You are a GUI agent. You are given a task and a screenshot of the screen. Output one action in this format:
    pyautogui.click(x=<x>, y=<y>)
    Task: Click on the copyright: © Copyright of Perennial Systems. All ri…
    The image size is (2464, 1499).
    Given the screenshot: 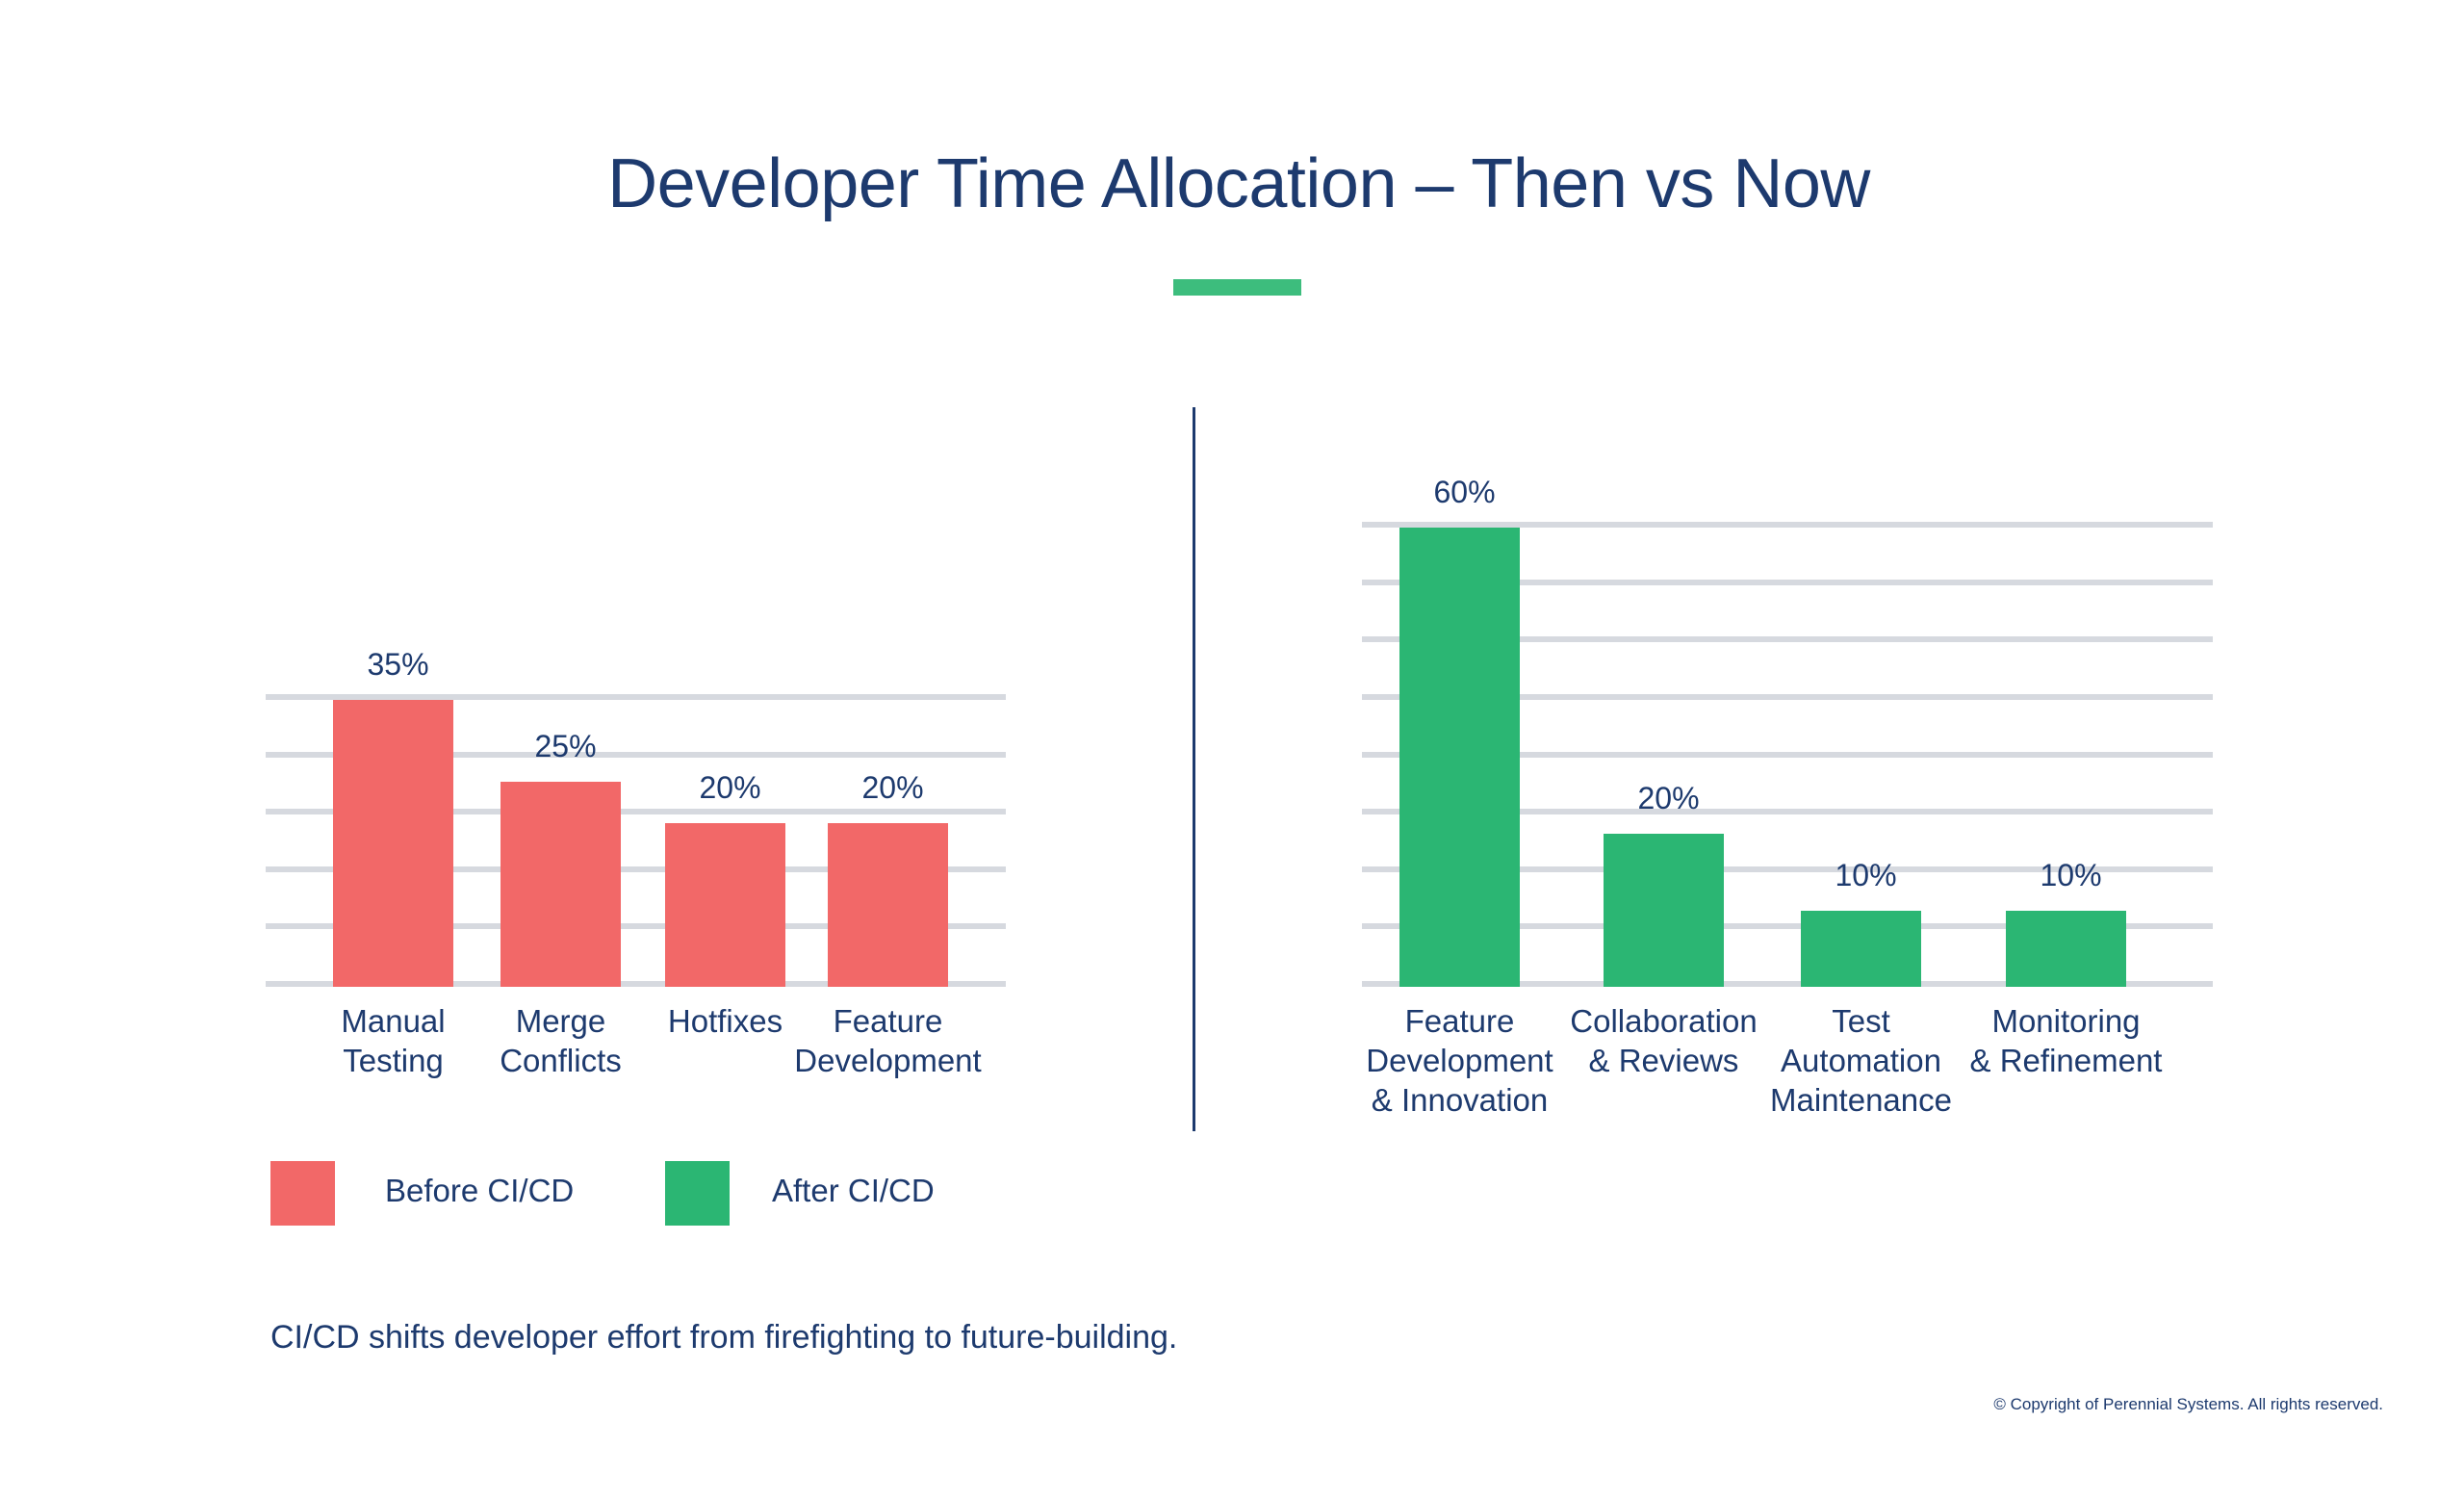 What is the action you would take?
    pyautogui.click(x=2188, y=1404)
    